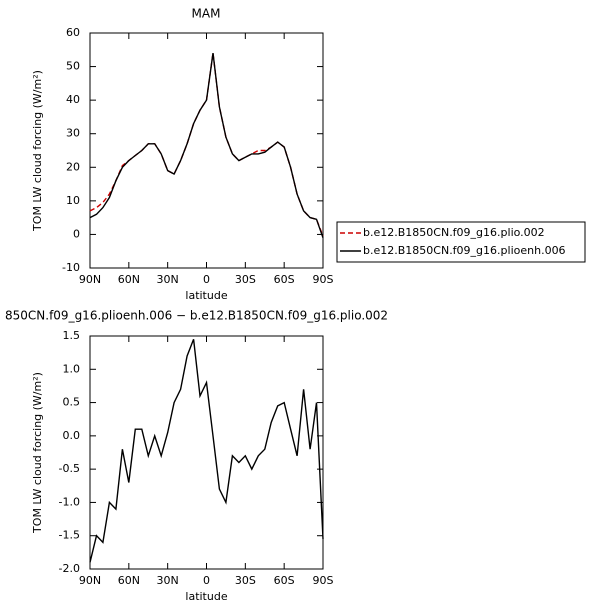  Describe the element at coordinates (72, 435) in the screenshot. I see `y-tick-label: 0.0` at that location.